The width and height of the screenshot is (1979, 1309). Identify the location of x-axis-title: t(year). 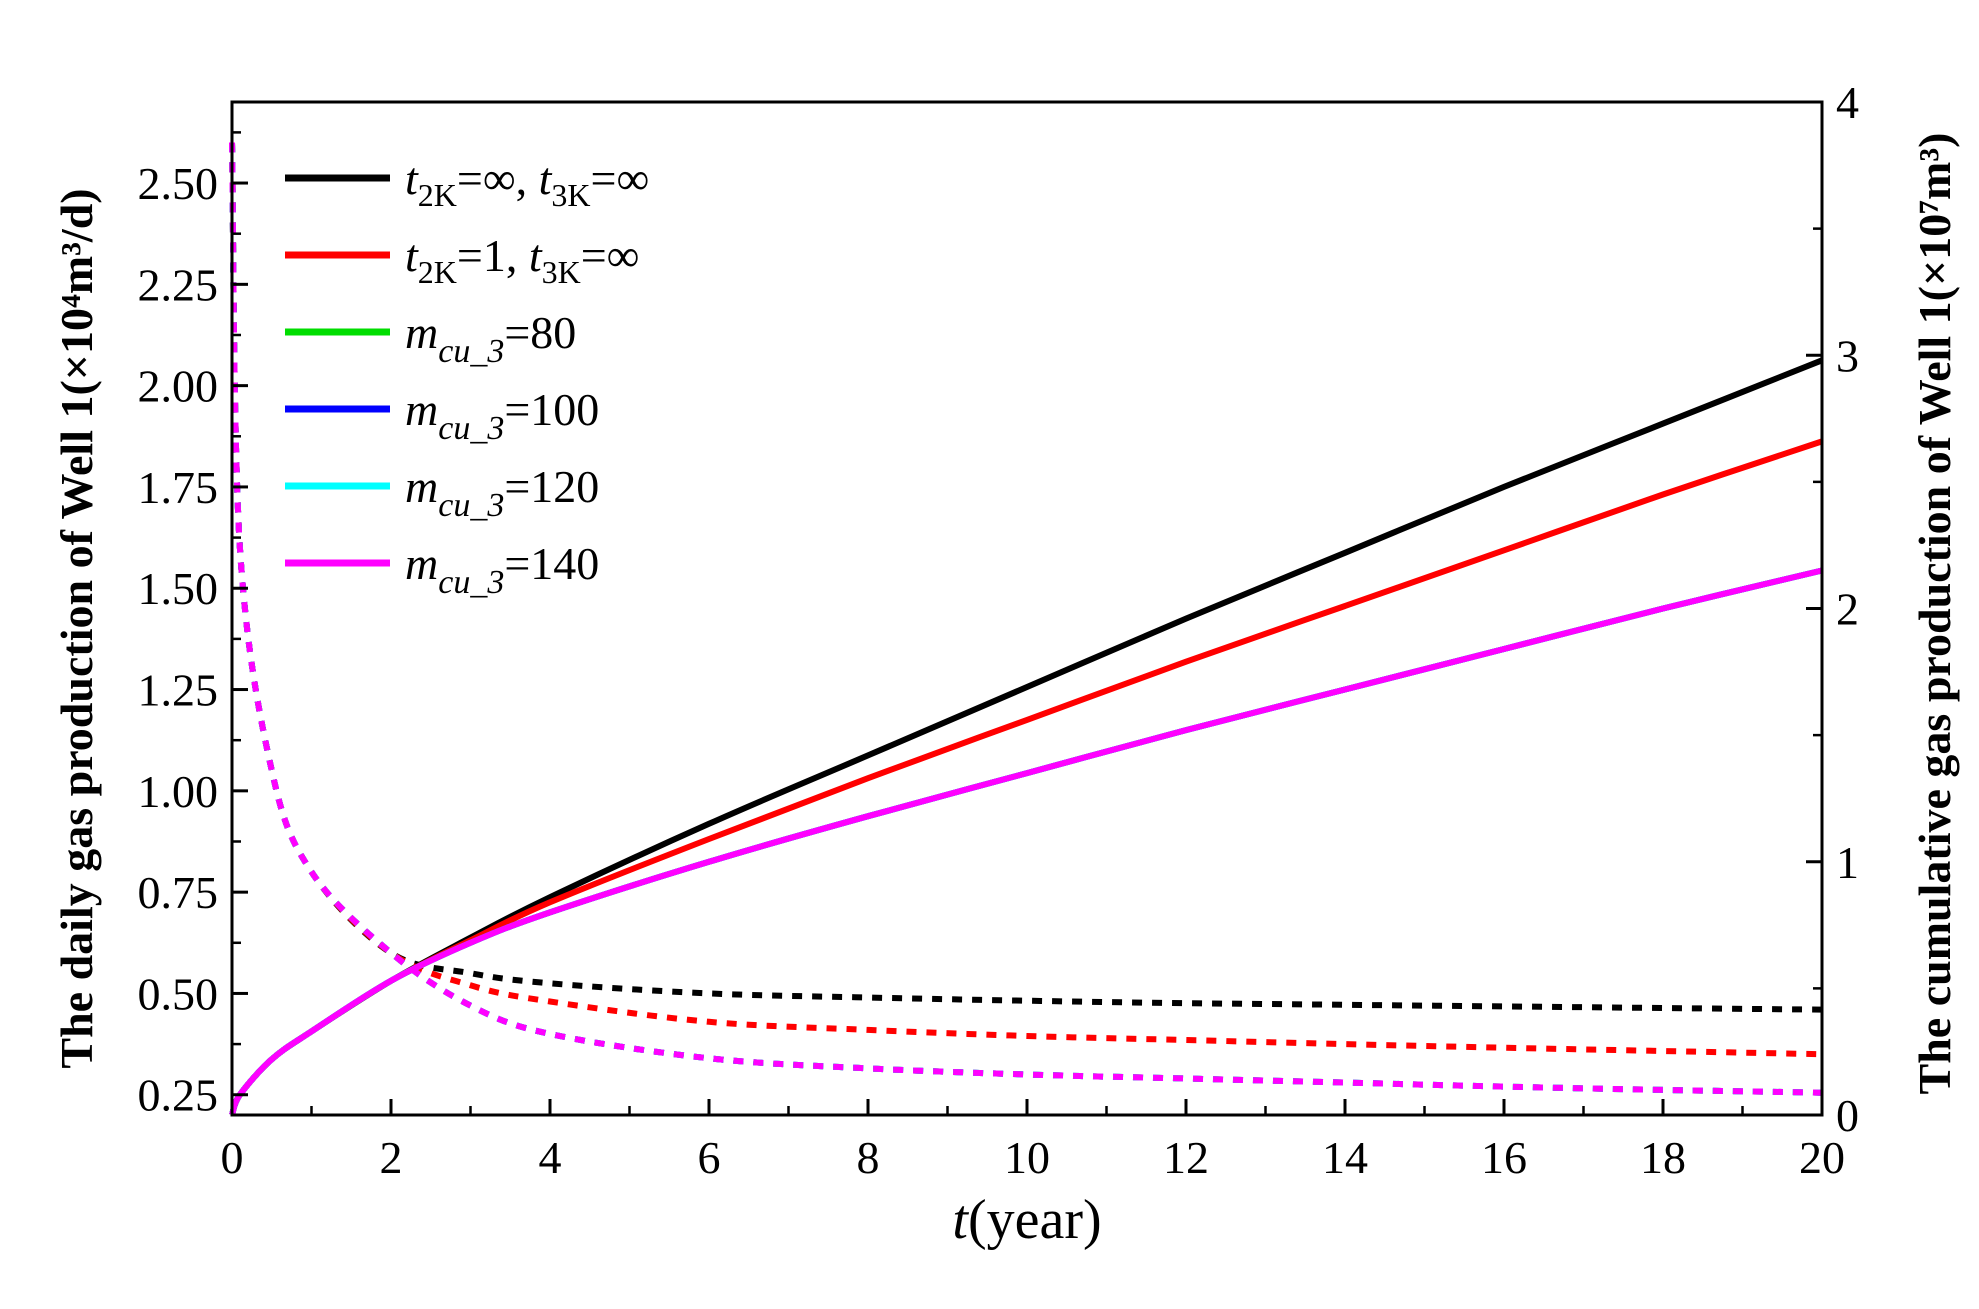
(1026, 1220).